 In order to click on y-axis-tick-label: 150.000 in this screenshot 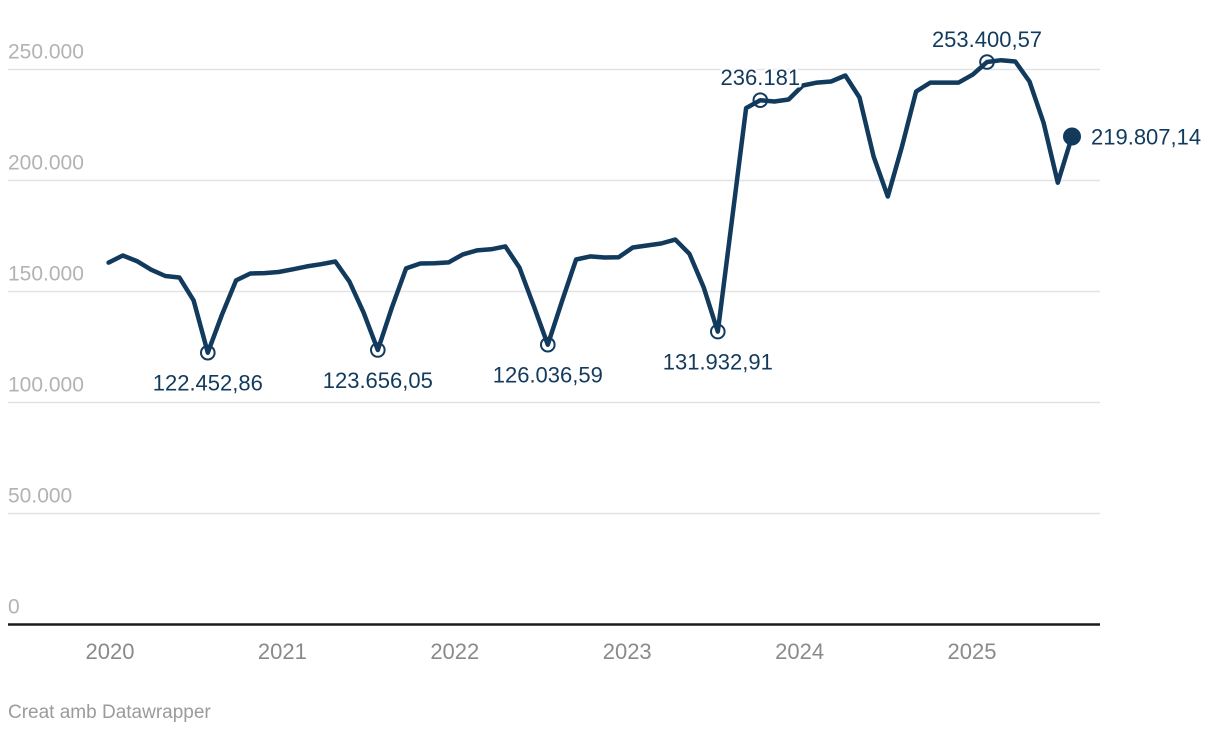, I will do `click(46, 274)`.